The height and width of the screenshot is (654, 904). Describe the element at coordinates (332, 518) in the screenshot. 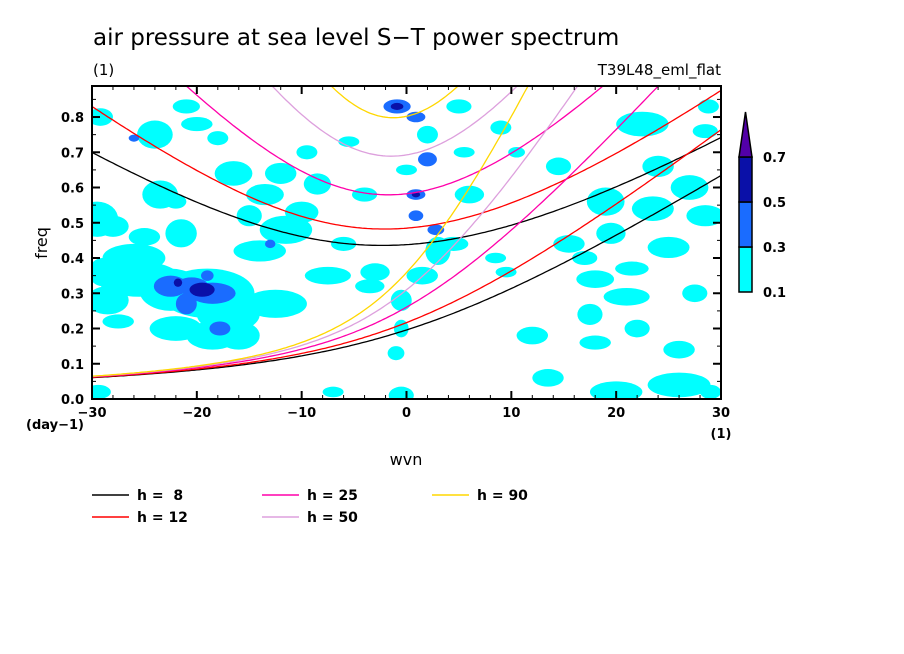

I see `legend-label: h = 50` at that location.